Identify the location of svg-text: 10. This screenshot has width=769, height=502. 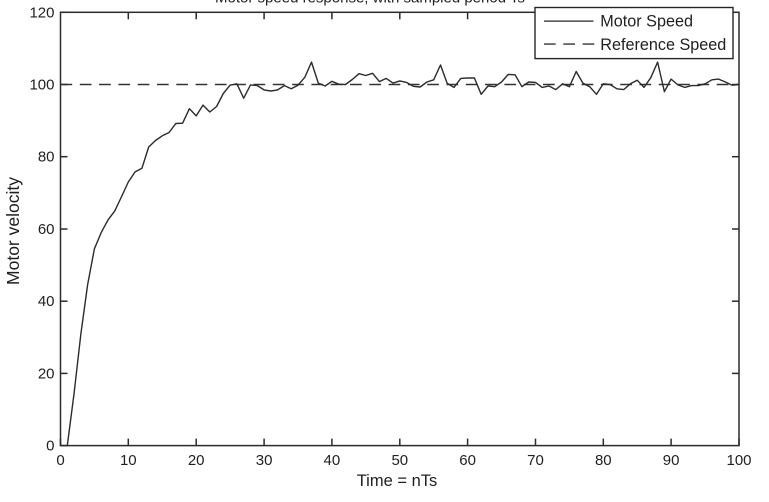
(128, 460).